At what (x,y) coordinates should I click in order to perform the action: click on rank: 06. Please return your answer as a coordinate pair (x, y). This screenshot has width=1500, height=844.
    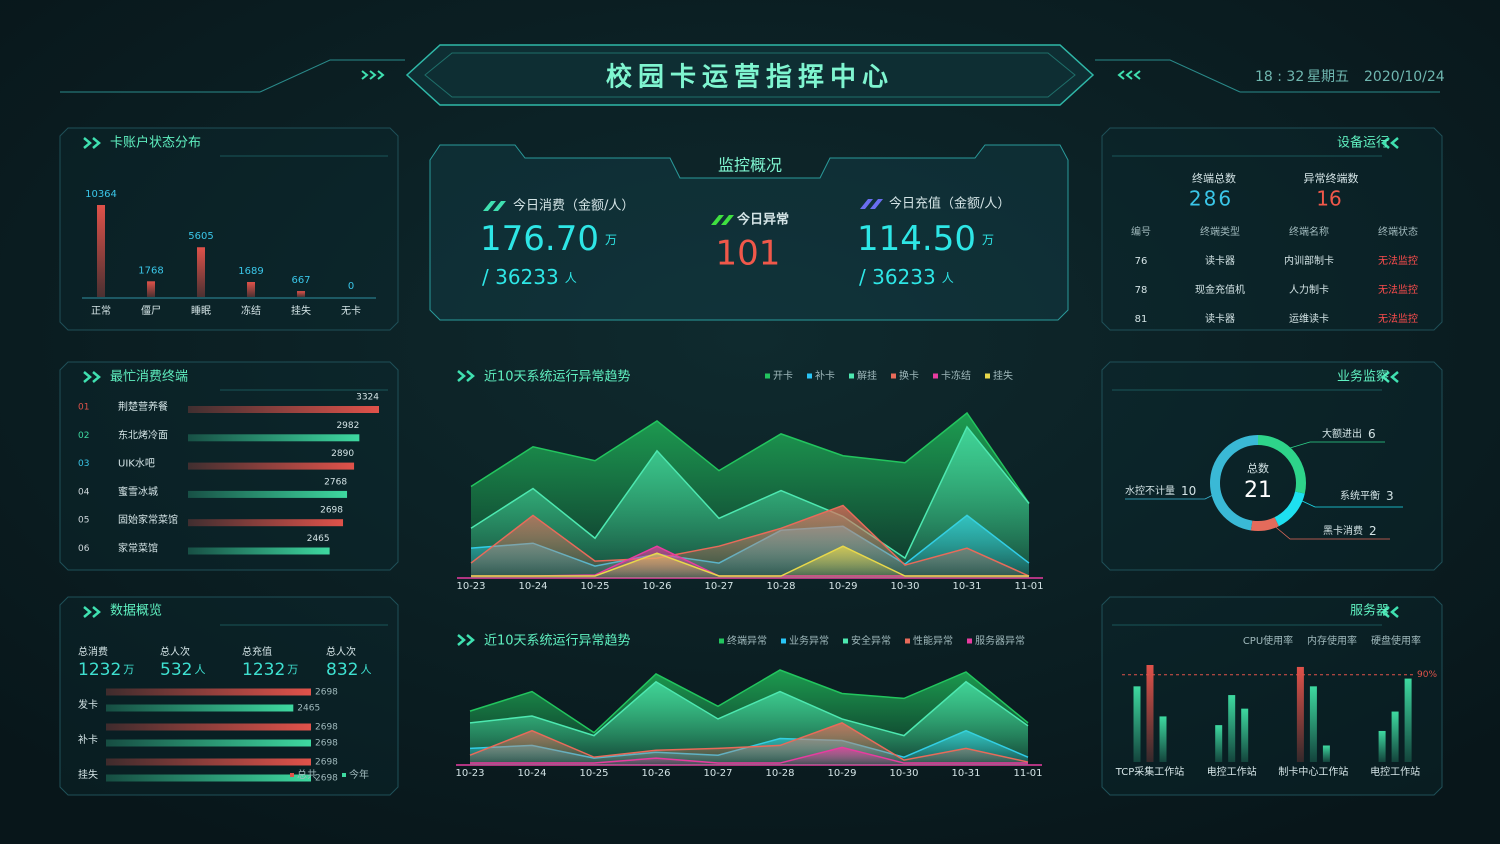
    Looking at the image, I should click on (84, 549).